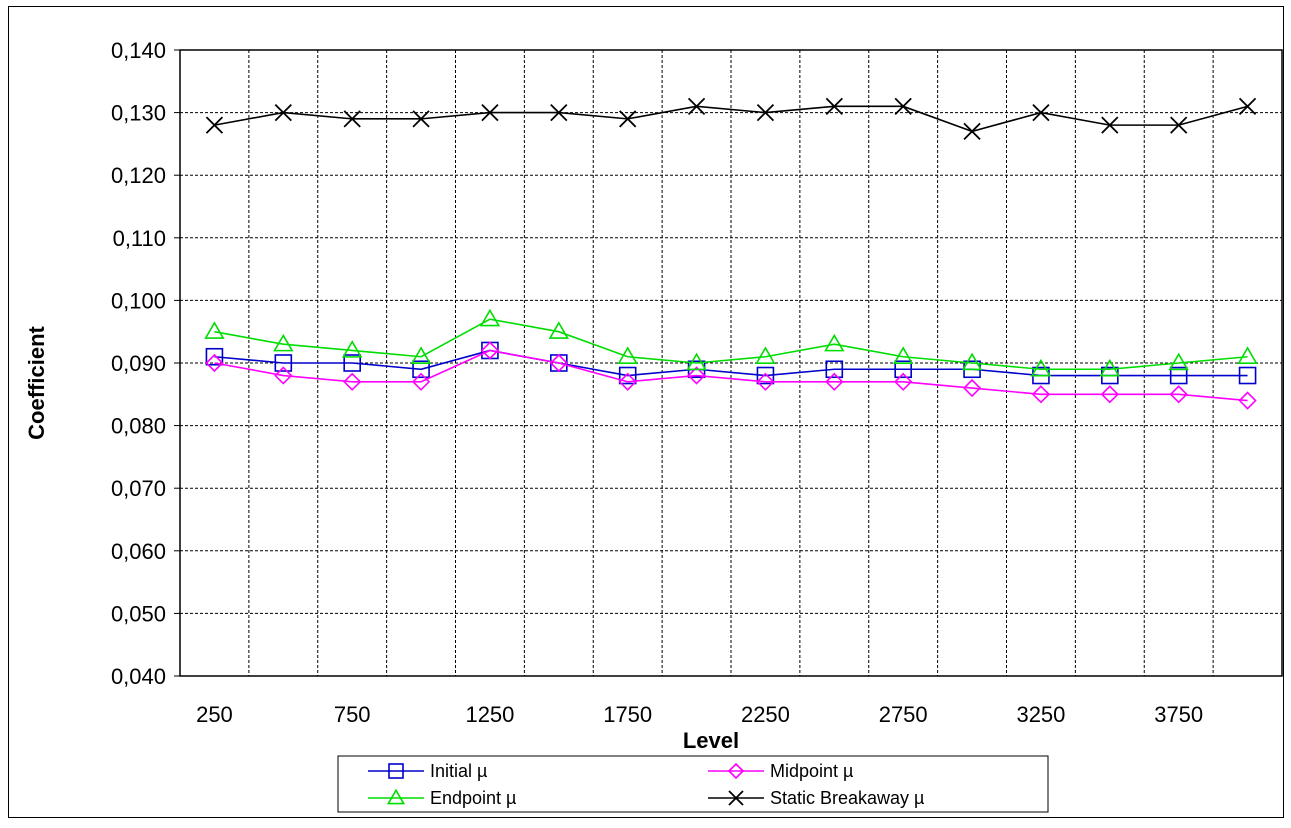 This screenshot has height=828, width=1291. Describe the element at coordinates (811, 771) in the screenshot. I see `legend-label: Midpoint µ` at that location.